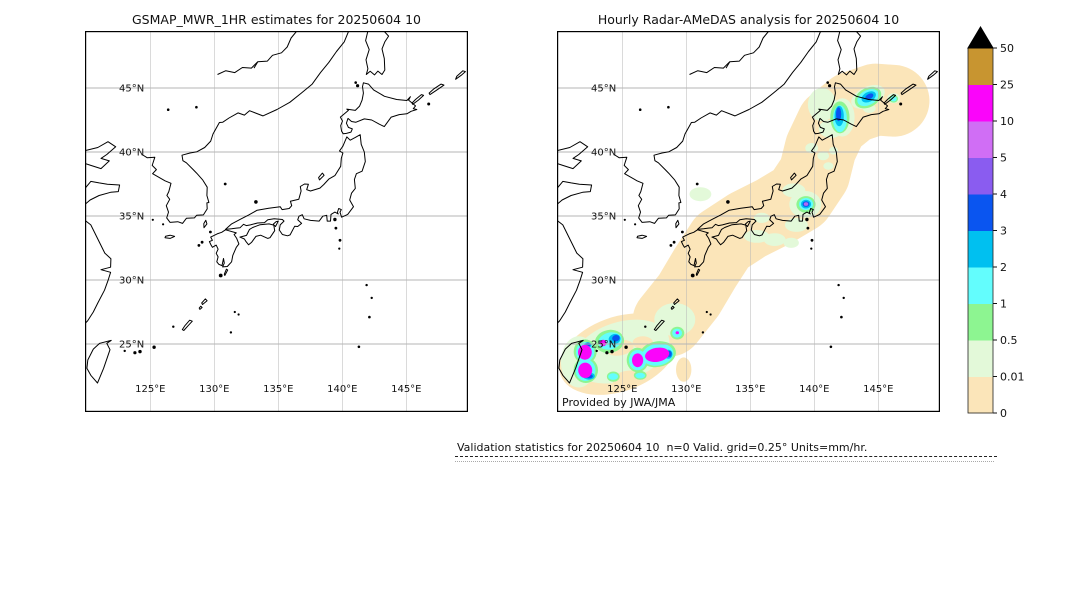 This screenshot has height=612, width=1080. I want to click on colorbar-tick-label: 0.01, so click(1012, 377).